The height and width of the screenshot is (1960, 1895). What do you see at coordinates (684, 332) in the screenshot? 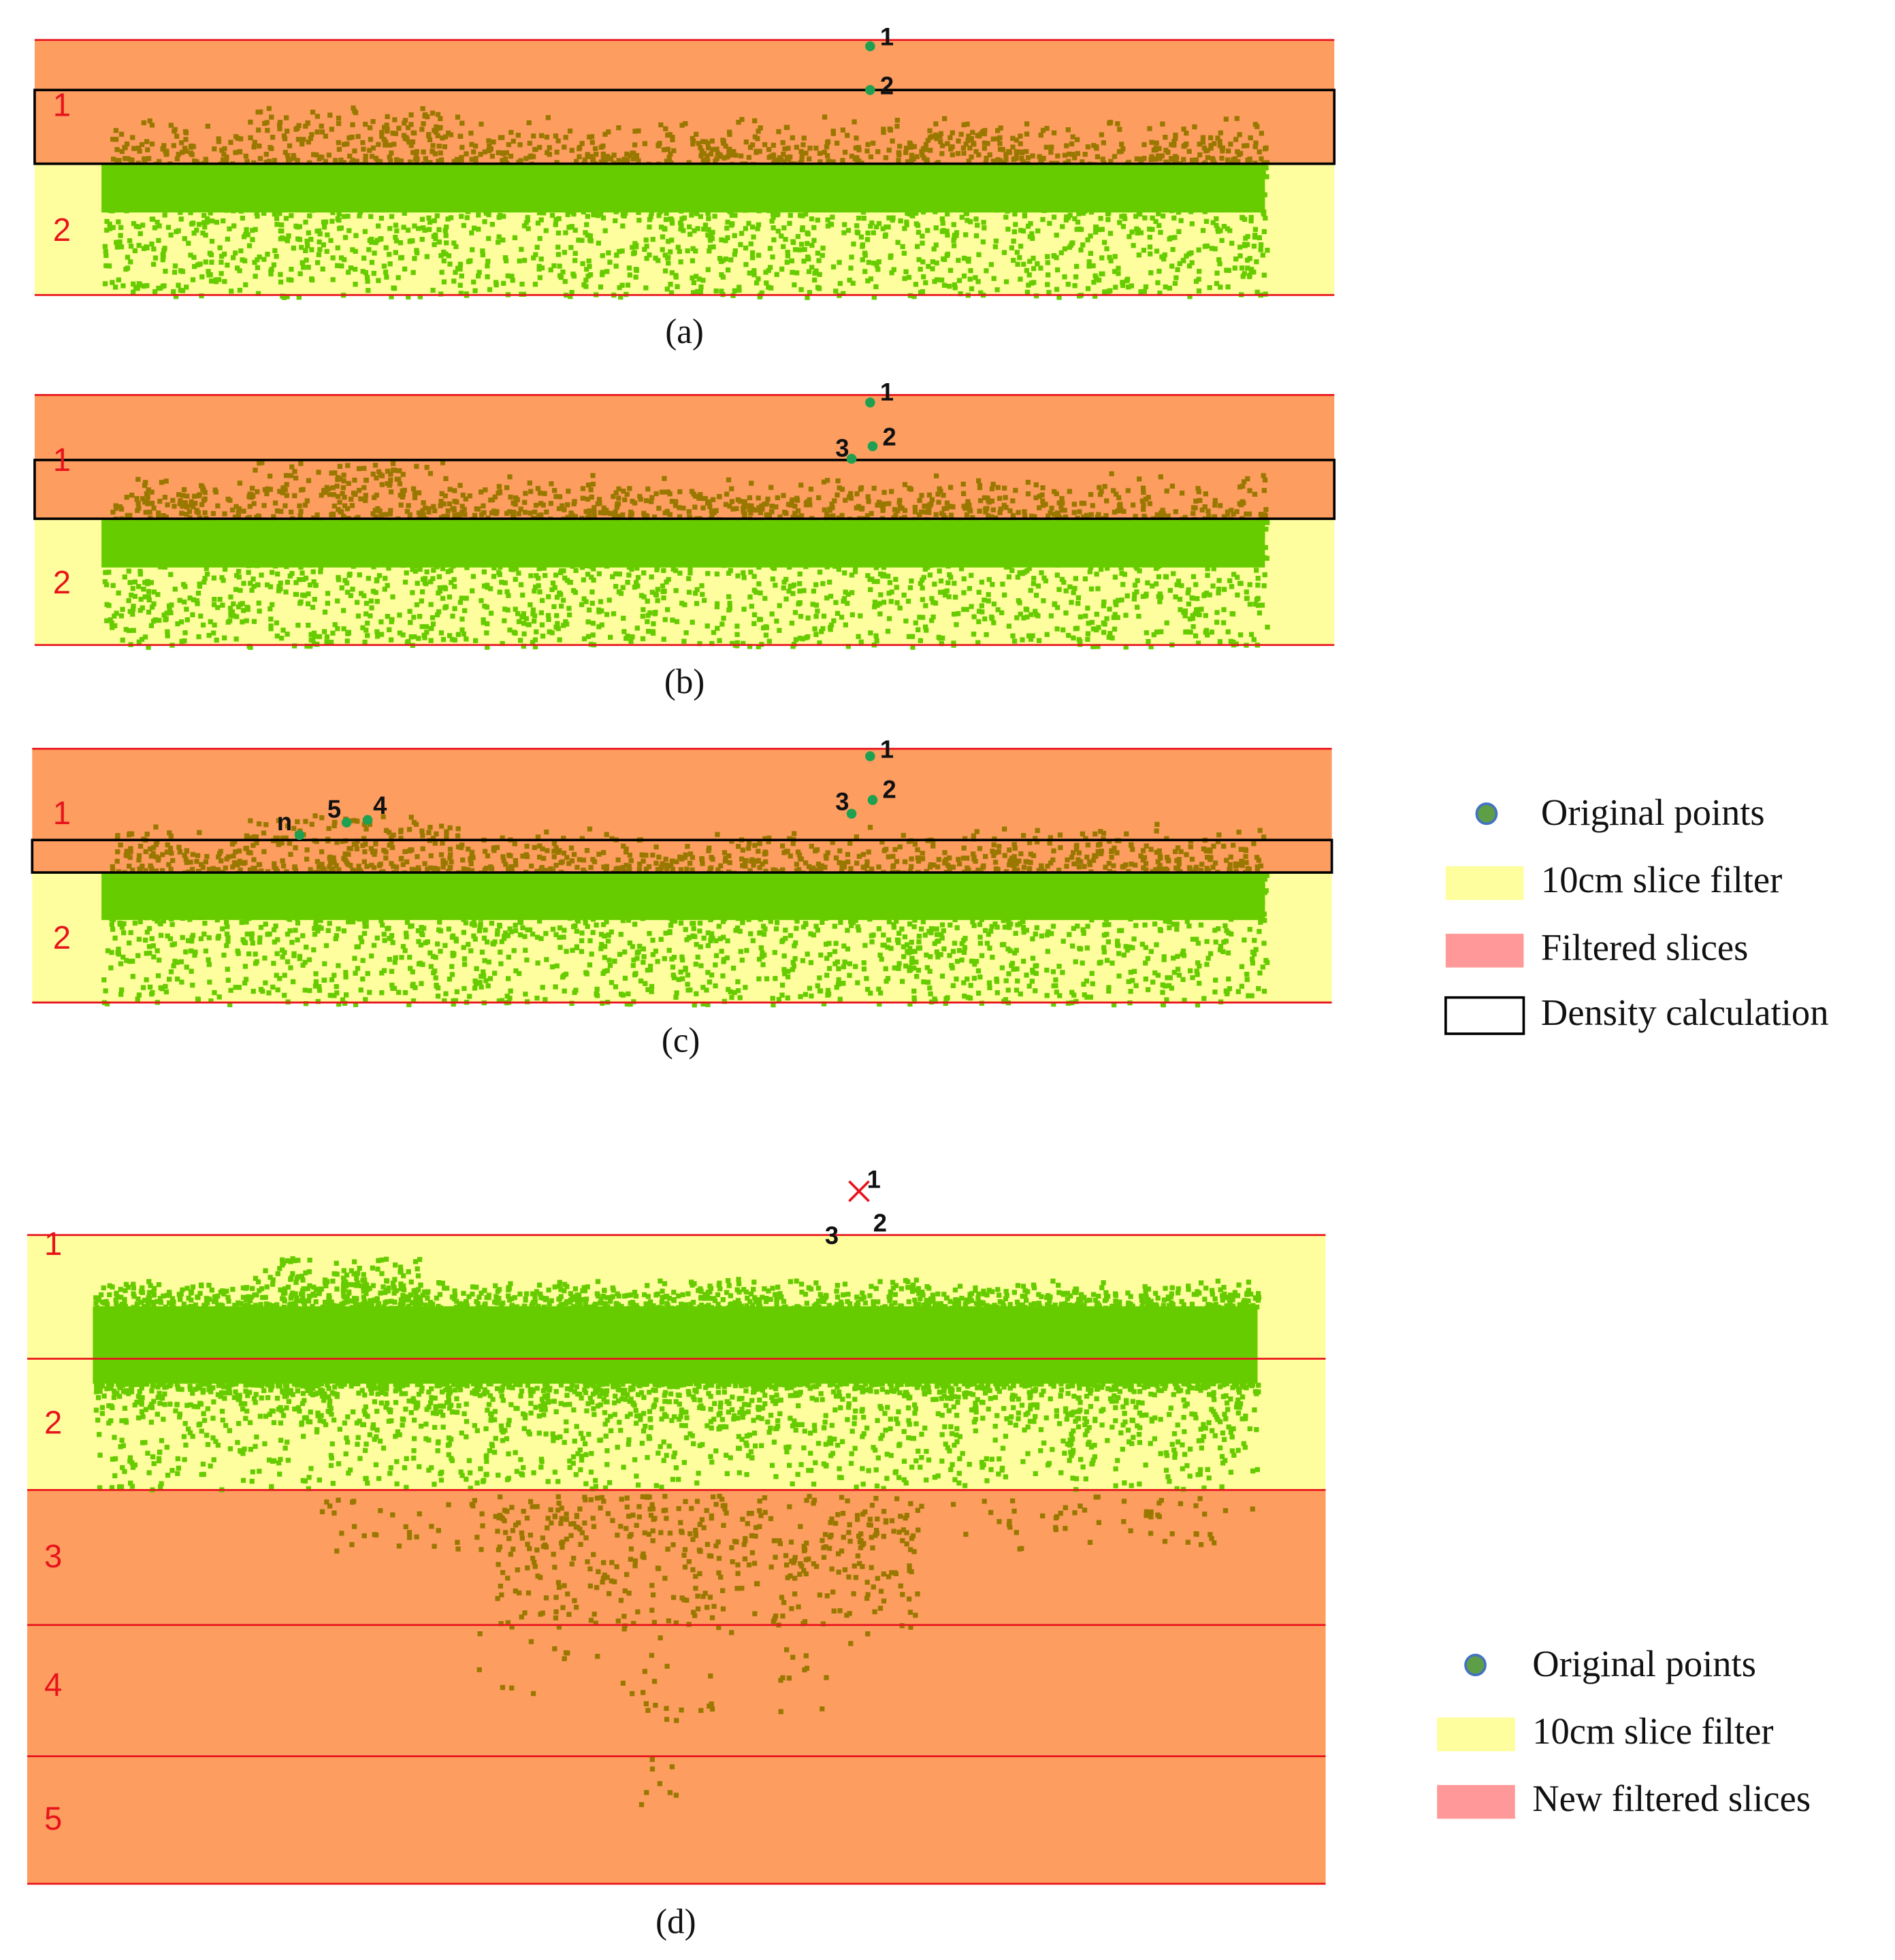
I see `caption: (a)` at bounding box center [684, 332].